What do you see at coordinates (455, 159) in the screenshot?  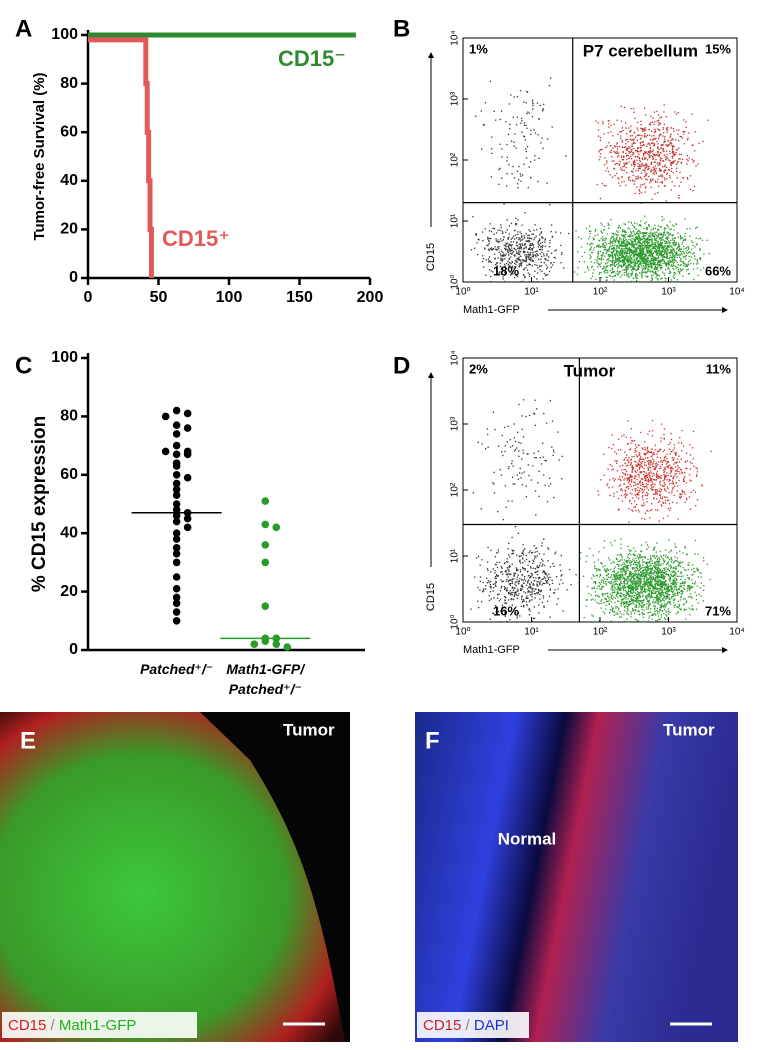 I see `y-tick-label: 10²` at bounding box center [455, 159].